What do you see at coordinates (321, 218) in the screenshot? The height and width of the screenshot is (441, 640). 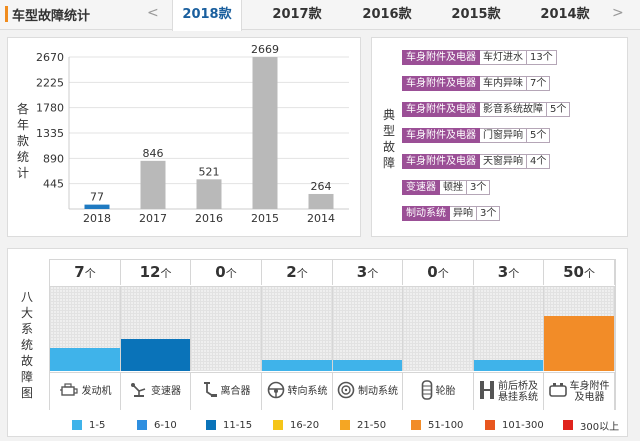 I see `x-tick-label: 2014` at bounding box center [321, 218].